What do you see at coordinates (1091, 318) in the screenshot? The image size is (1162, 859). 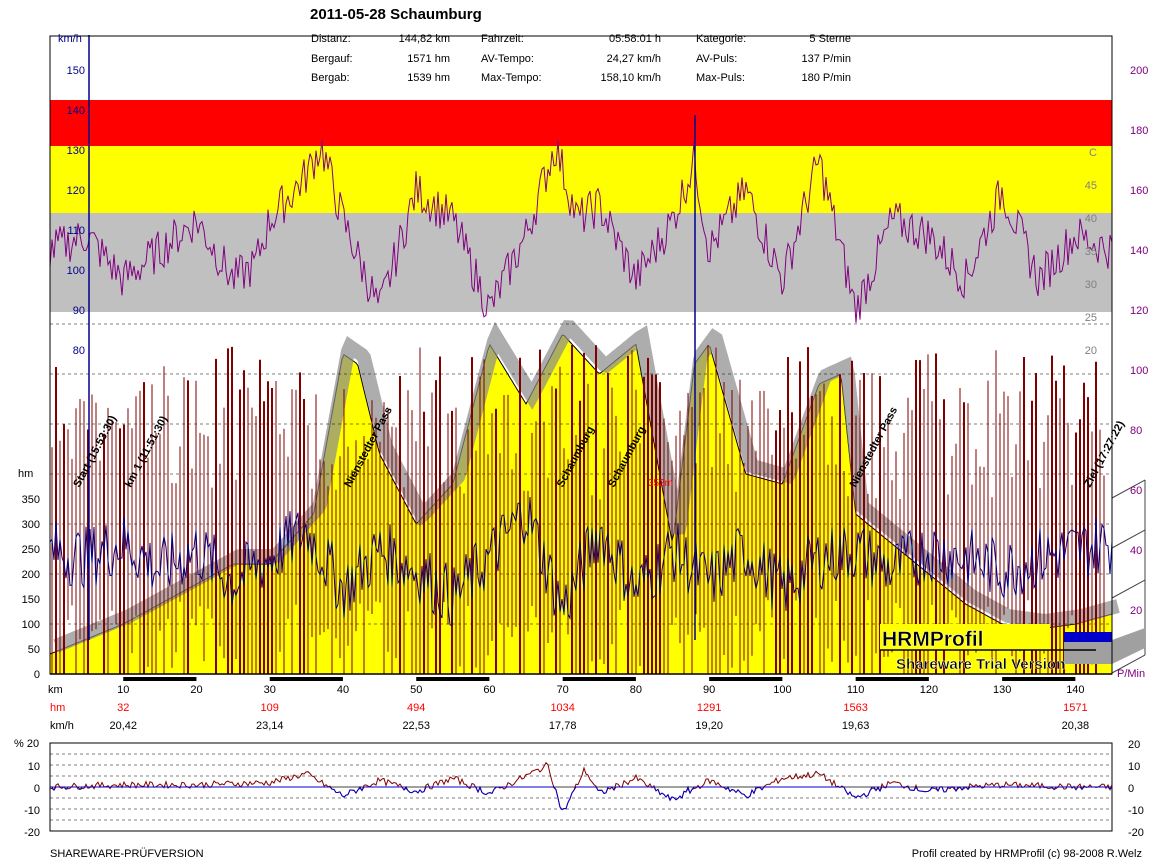 I see `inner-tick-label: 25` at bounding box center [1091, 318].